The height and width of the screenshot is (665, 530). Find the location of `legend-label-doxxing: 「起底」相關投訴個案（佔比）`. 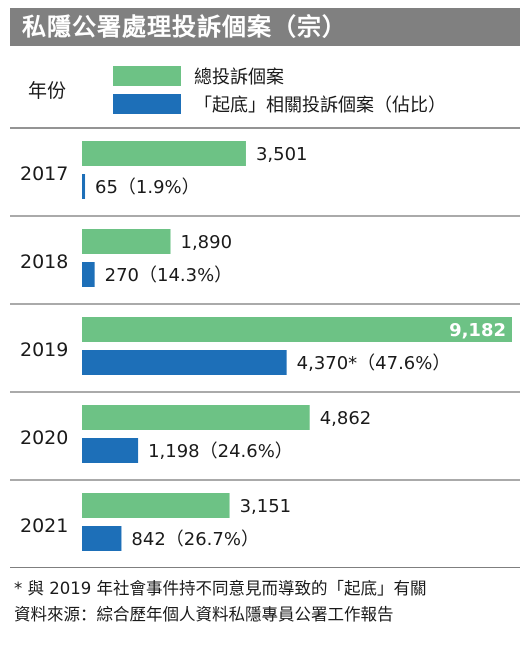

legend-label-doxxing: 「起底」相關投訴個案（佔比） is located at coordinates (320, 105).